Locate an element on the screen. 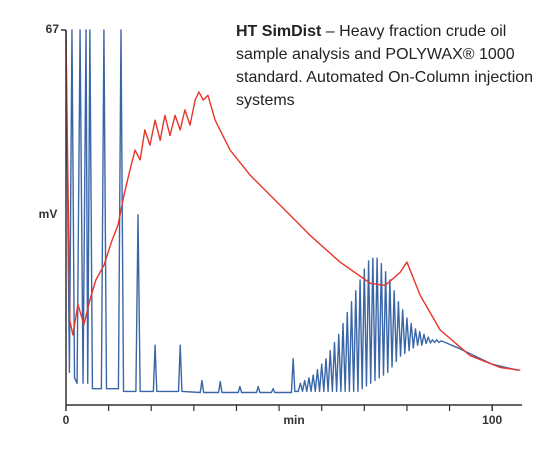 Image resolution: width=546 pixels, height=457 pixels. y-axis-label: mV is located at coordinates (48, 214).